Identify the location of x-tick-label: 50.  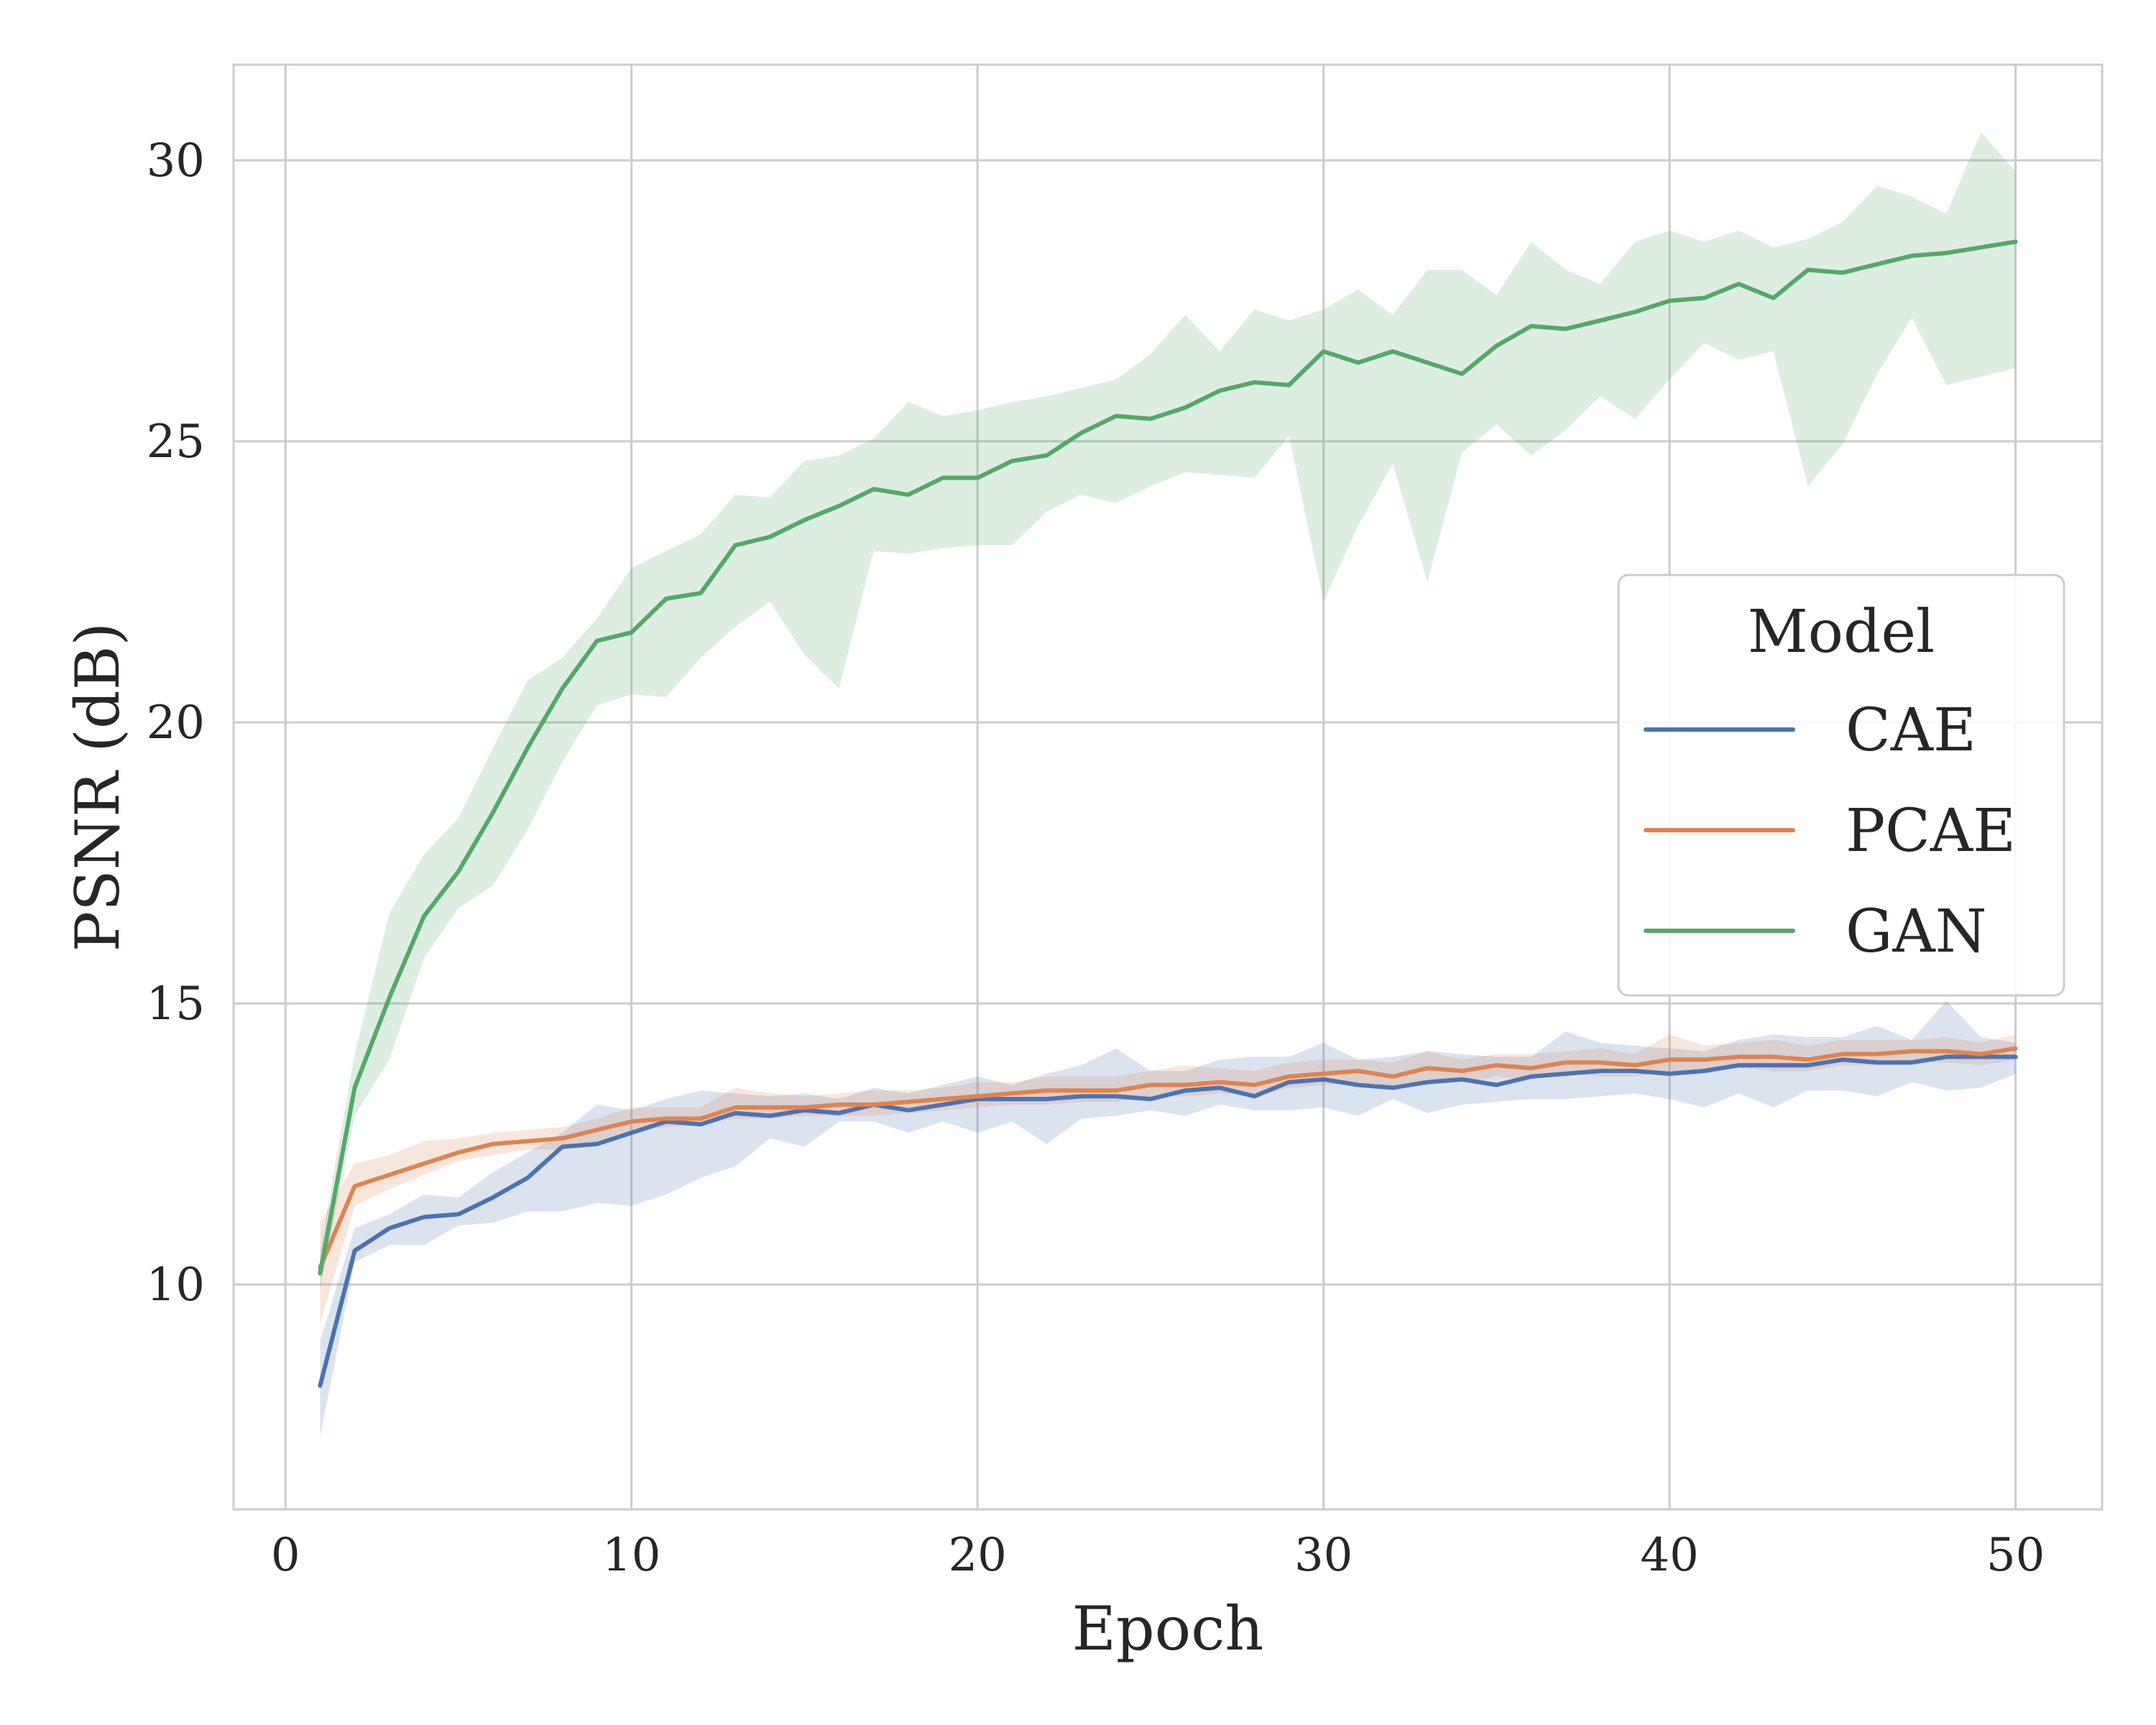
(2016, 1555).